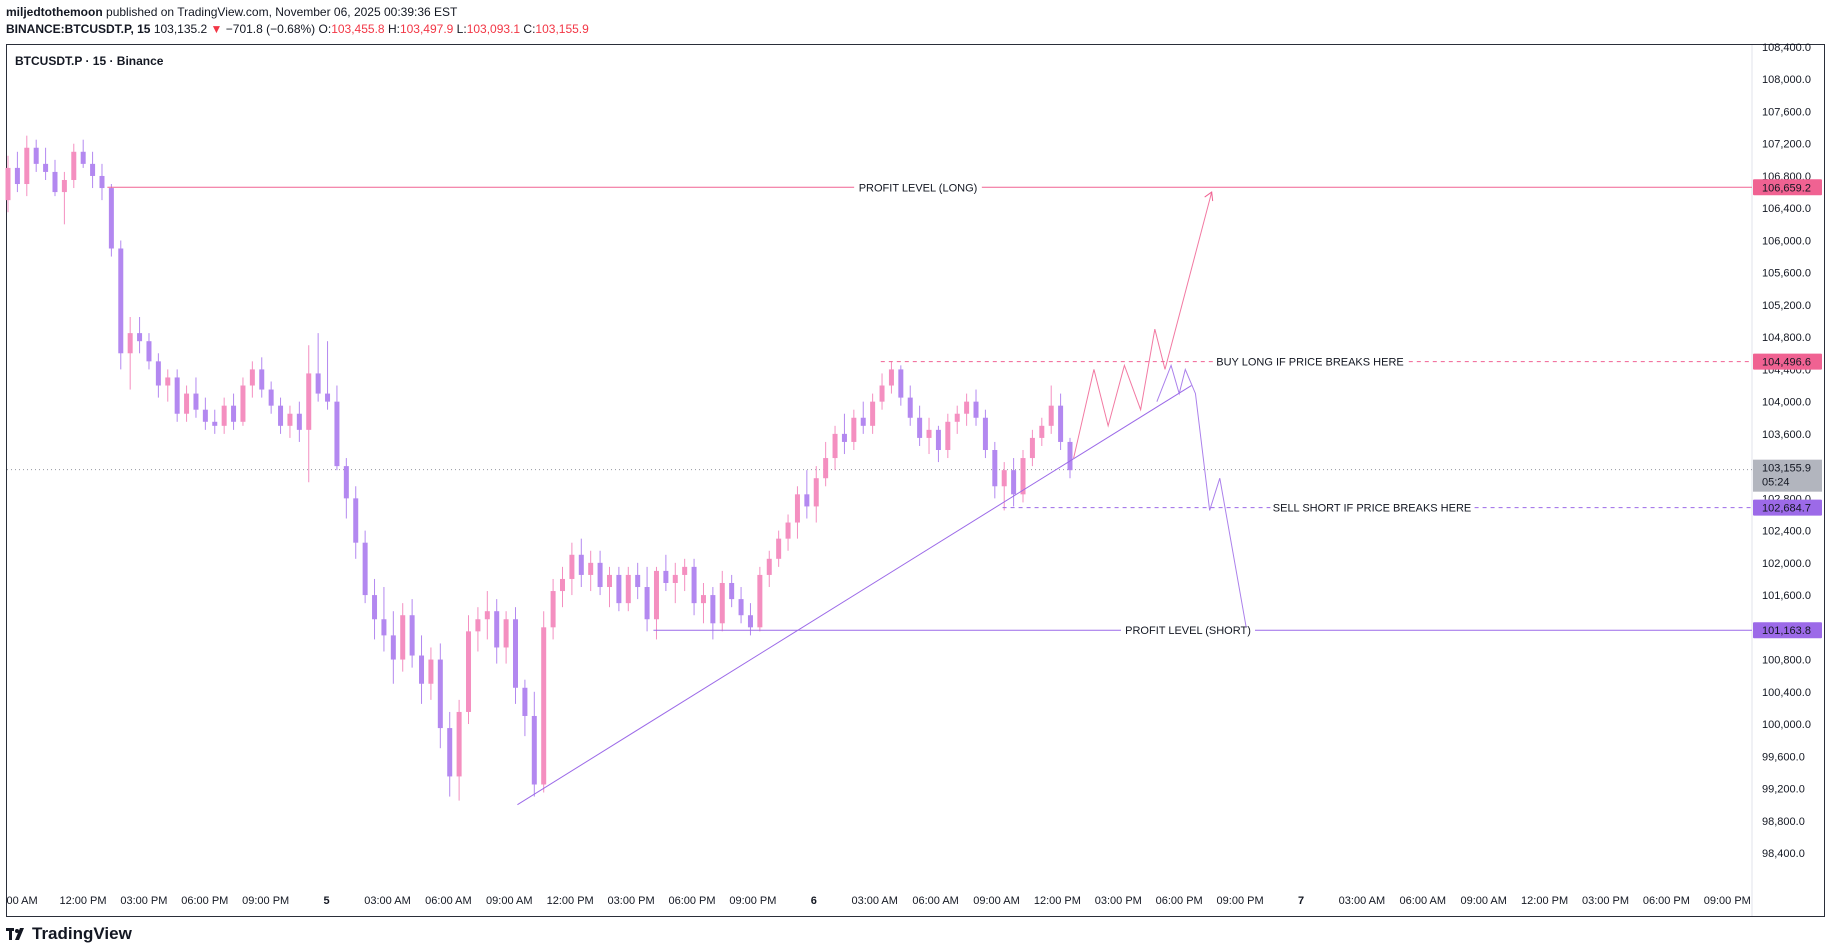  I want to click on y-tick-label: 108,400.0, so click(1786, 48).